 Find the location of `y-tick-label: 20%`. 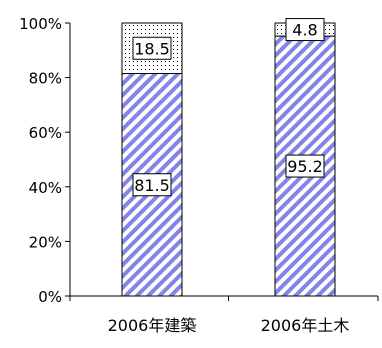

y-tick-label: 20% is located at coordinates (45, 242).